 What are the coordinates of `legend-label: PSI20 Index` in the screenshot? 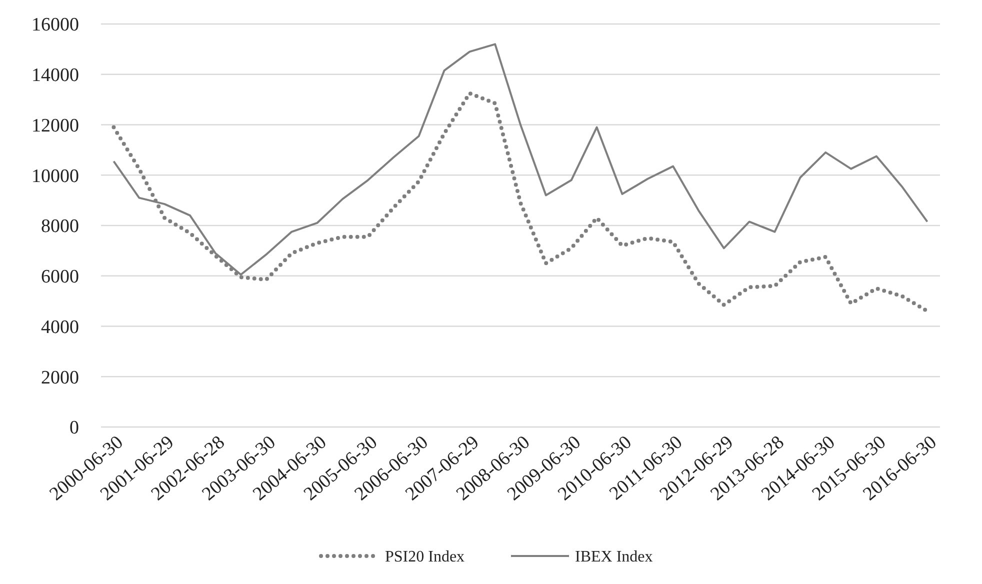 It's located at (425, 557).